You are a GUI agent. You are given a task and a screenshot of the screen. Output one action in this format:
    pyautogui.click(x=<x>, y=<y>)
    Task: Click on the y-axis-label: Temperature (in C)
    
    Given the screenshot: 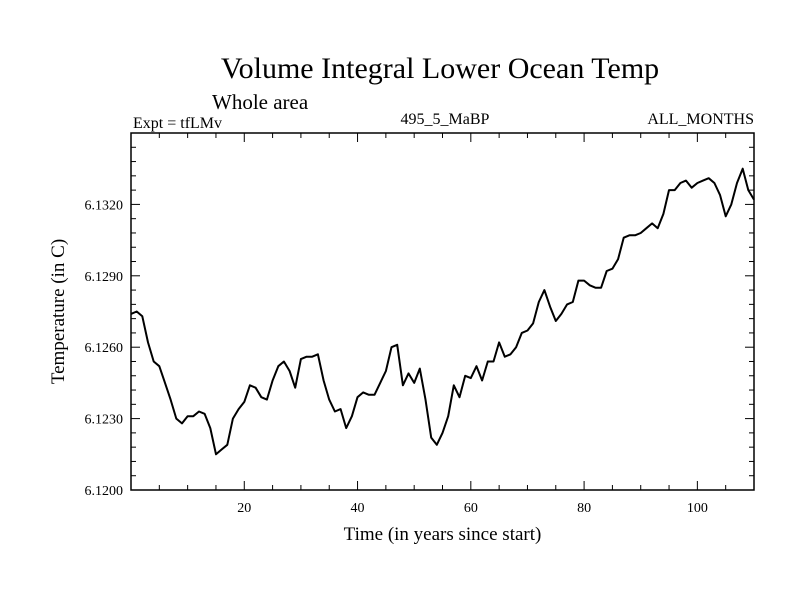 What is the action you would take?
    pyautogui.click(x=58, y=311)
    